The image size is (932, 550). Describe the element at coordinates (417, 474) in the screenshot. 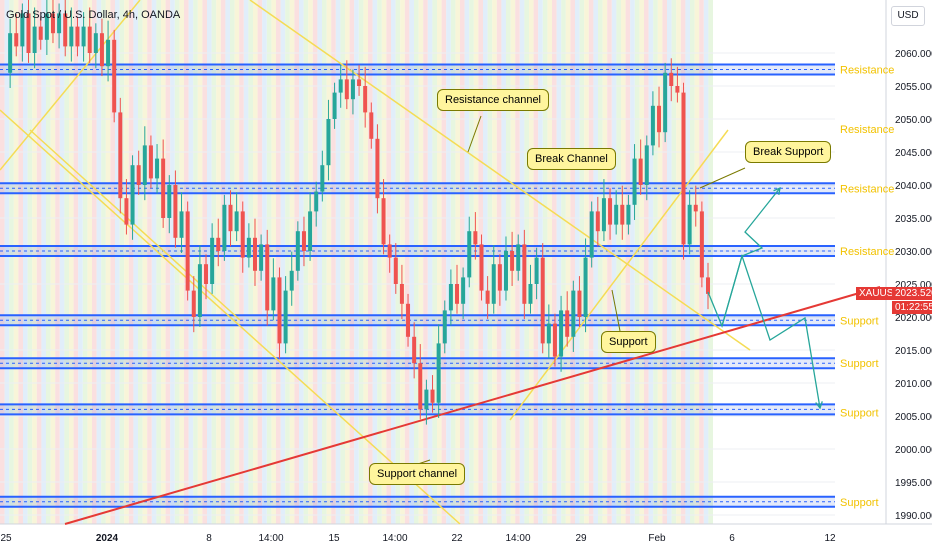

I see `callout-support-channel: Support channel` at that location.